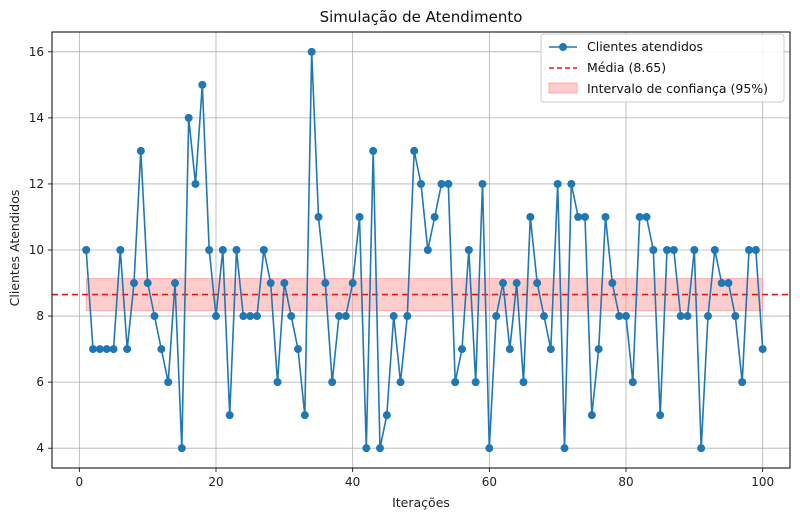 Image resolution: width=800 pixels, height=520 pixels. What do you see at coordinates (36, 250) in the screenshot?
I see `y-tick-label: 10` at bounding box center [36, 250].